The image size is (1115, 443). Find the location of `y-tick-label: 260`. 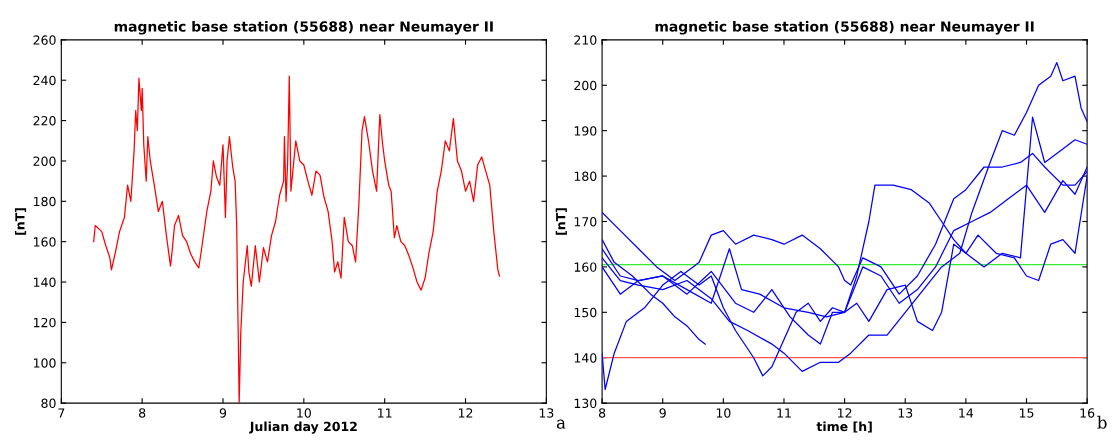

y-tick-label: 260 is located at coordinates (44, 40).